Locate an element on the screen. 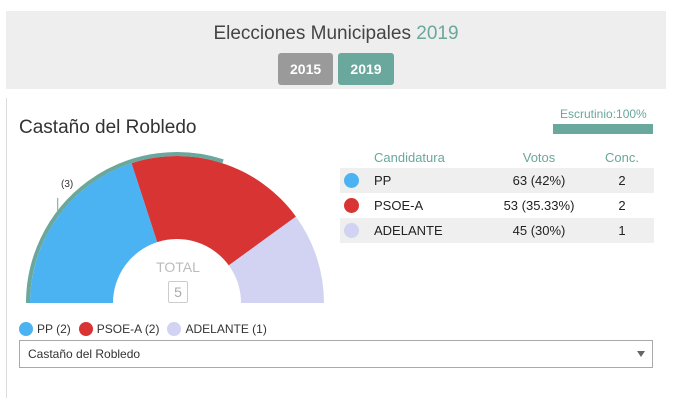 Image resolution: width=674 pixels, height=400 pixels. table-row: PSOE-A 53 (35.33%) 2 is located at coordinates (497, 205).